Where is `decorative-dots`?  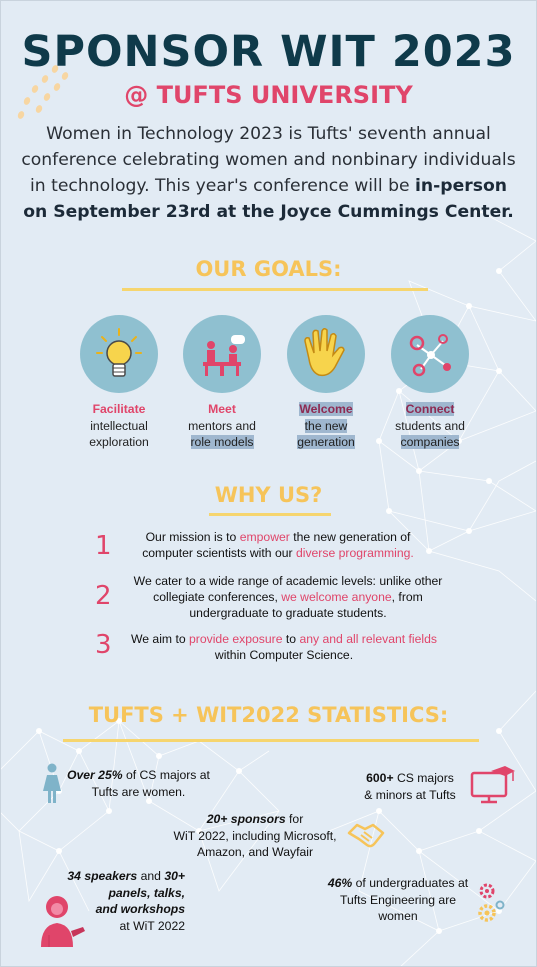
decorative-dots is located at coordinates (43, 92).